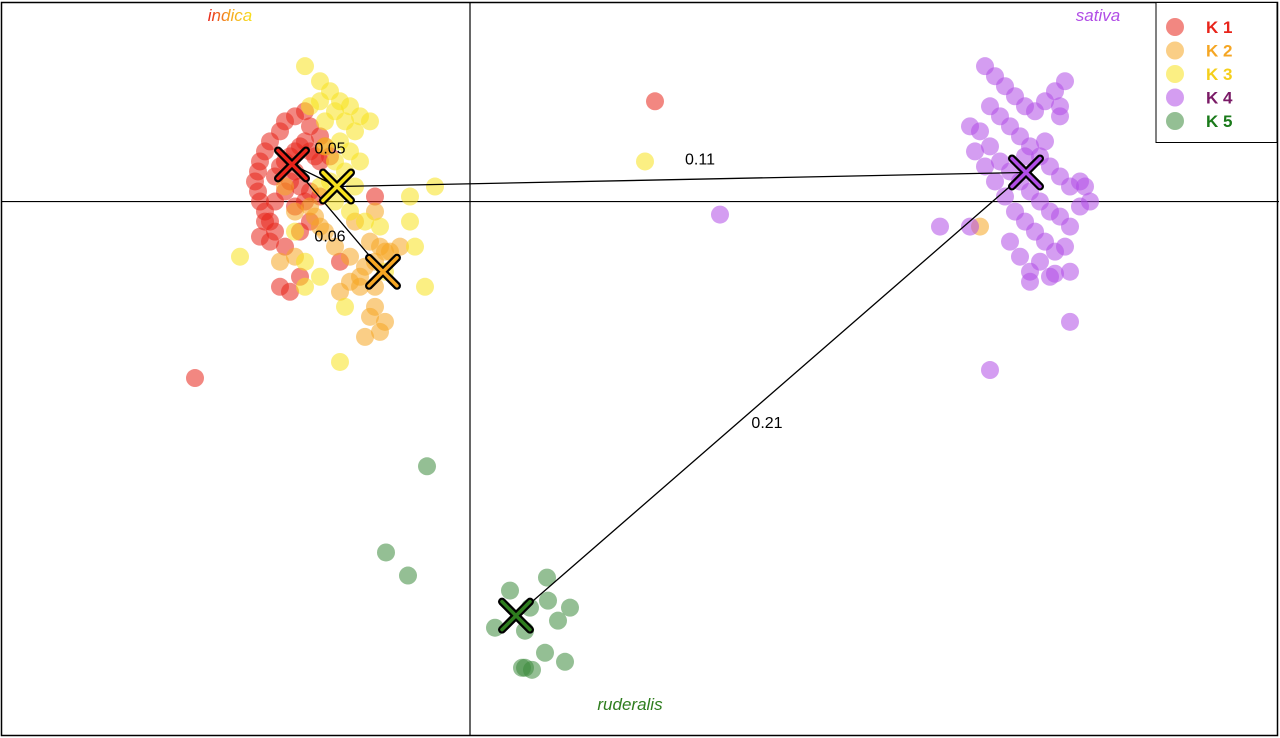 The width and height of the screenshot is (1280, 738). Describe the element at coordinates (1098, 15) in the screenshot. I see `group-label-sativa: sativa` at that location.